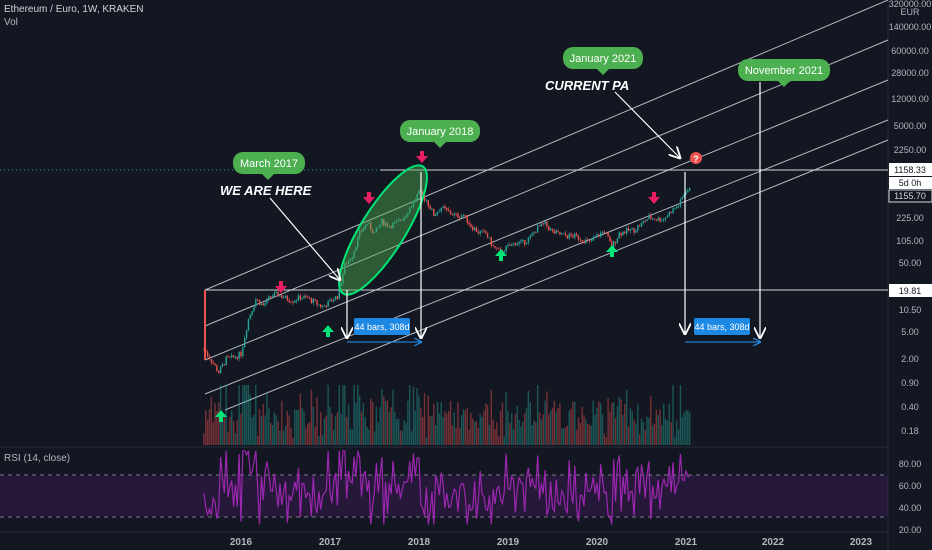 This screenshot has height=550, width=932. I want to click on current-pa-text: CURRENT PA, so click(587, 85).